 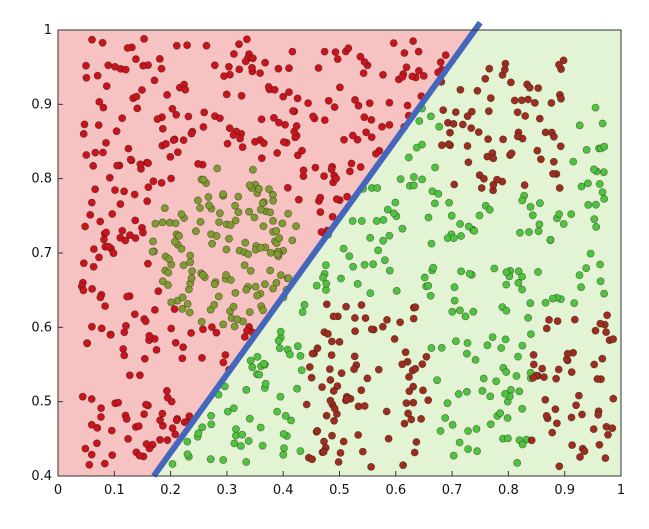 What do you see at coordinates (452, 490) in the screenshot?
I see `x-tick-label: 0.7` at bounding box center [452, 490].